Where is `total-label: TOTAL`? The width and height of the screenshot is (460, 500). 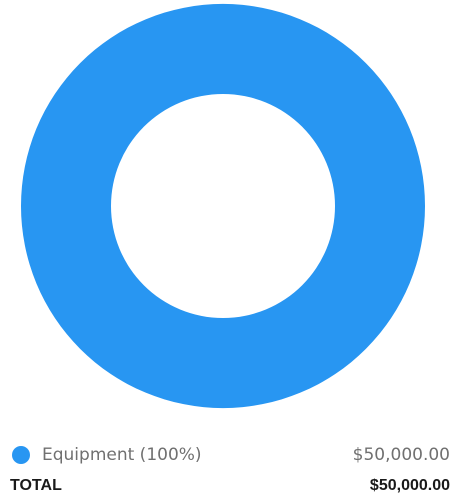 total-label: TOTAL is located at coordinates (36, 485).